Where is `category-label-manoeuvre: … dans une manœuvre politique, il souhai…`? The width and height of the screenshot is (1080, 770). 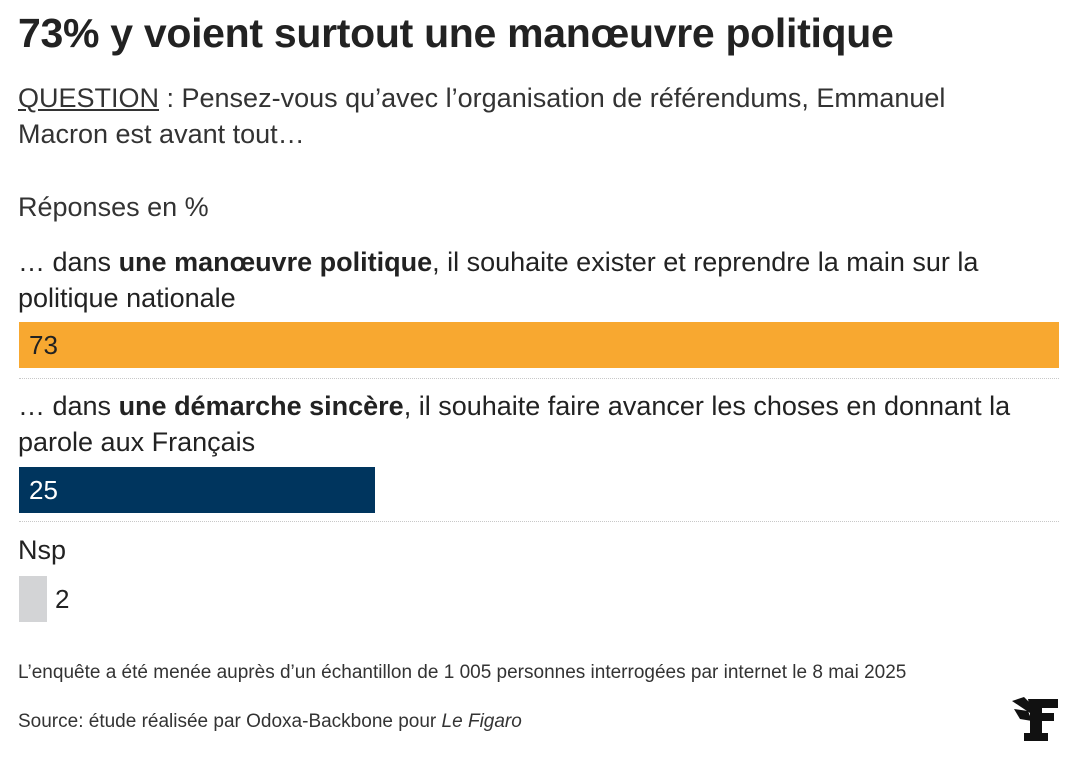
category-label-manoeuvre: … dans une manœuvre politique, il souhai… is located at coordinates (540, 280).